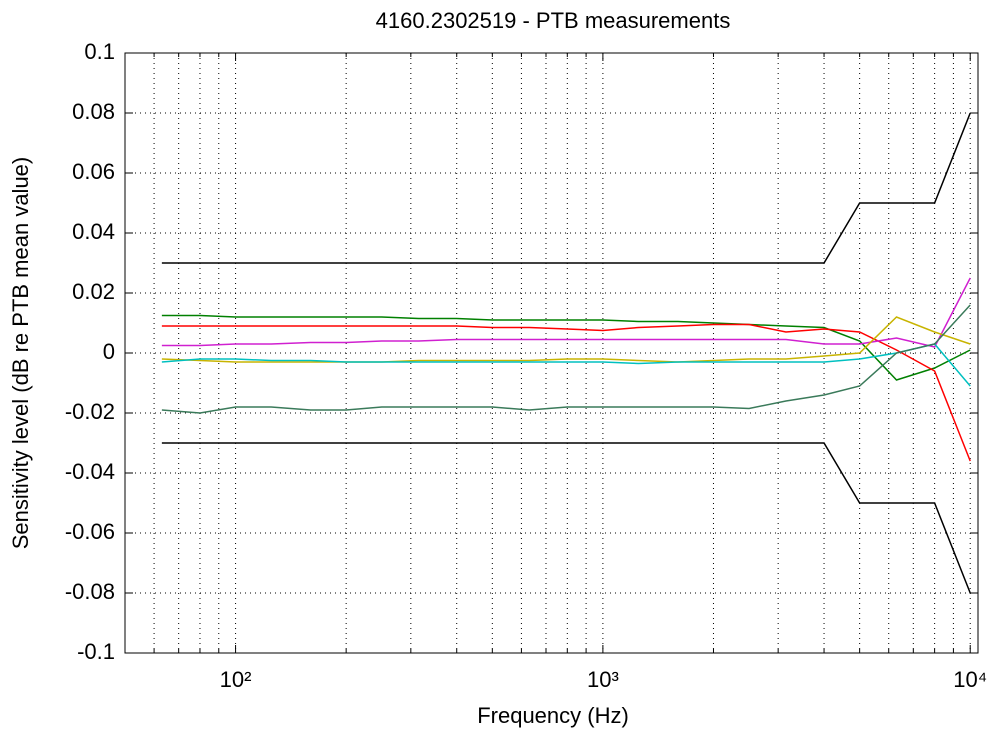 This screenshot has height=733, width=997. Describe the element at coordinates (970, 679) in the screenshot. I see `x-tick-label: 10⁴` at that location.